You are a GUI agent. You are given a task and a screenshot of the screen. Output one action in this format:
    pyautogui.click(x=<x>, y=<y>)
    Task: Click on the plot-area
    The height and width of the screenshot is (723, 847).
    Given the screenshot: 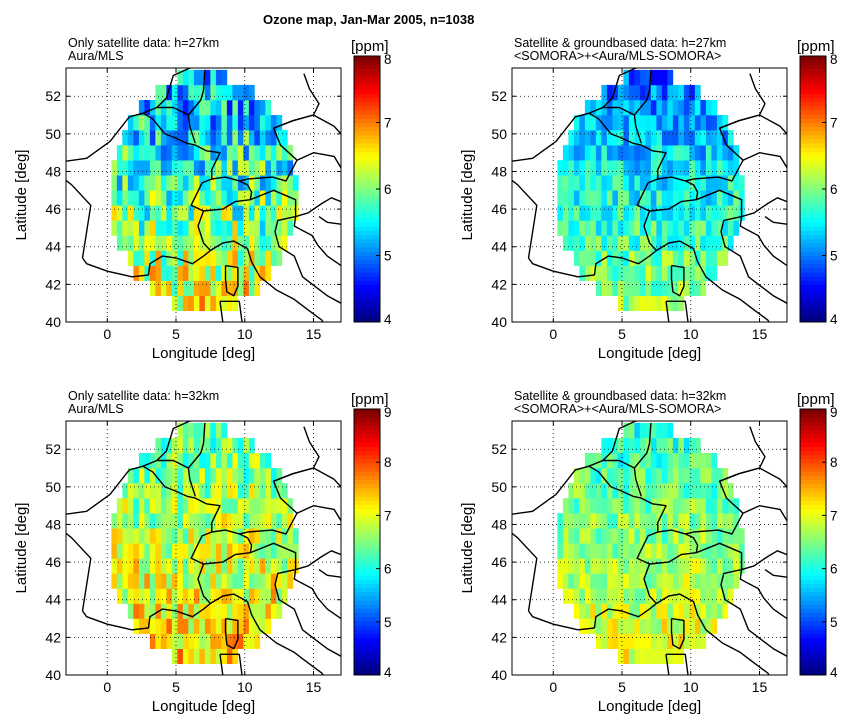 What is the action you would take?
    pyautogui.click(x=649, y=548)
    